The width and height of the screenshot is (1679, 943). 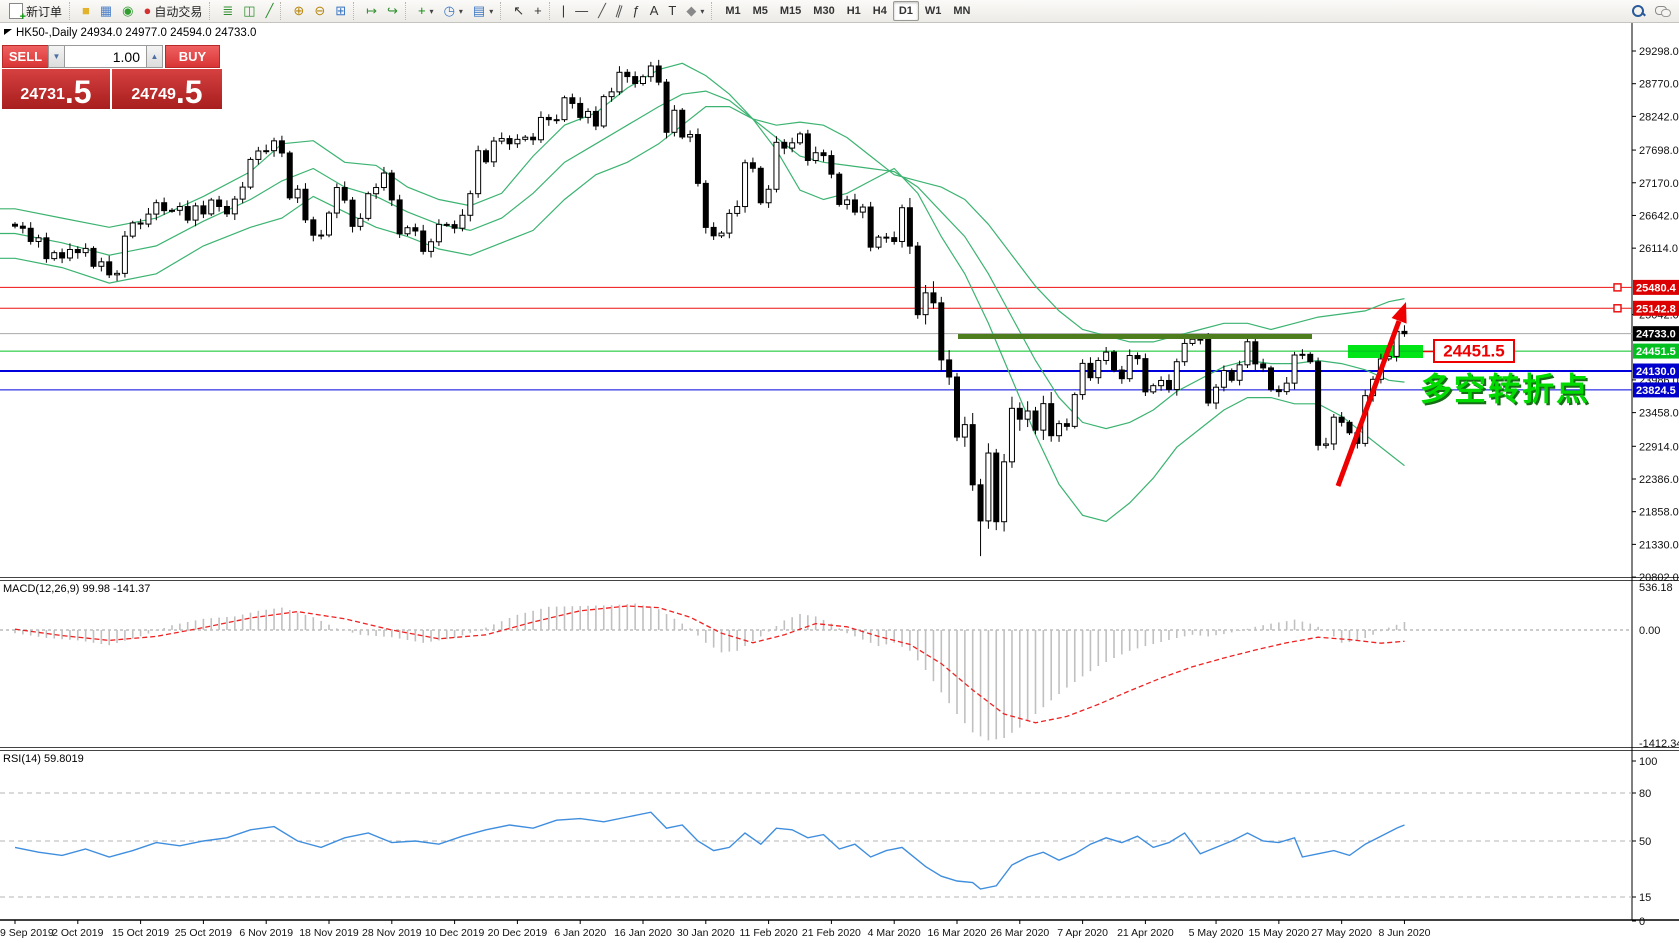 I want to click on text-label-icon: T, so click(x=672, y=10).